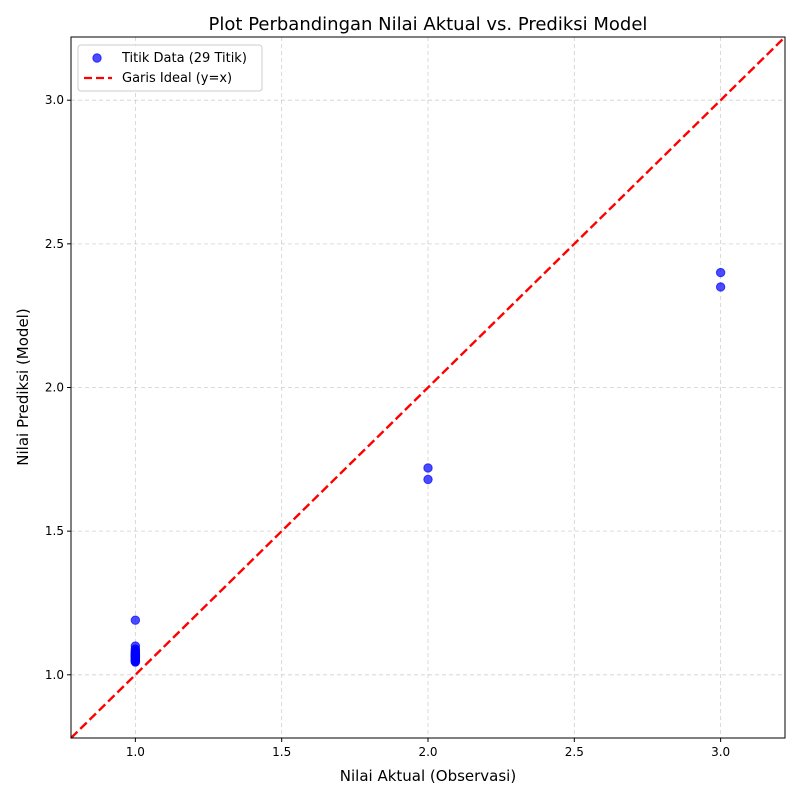 The width and height of the screenshot is (800, 800). I want to click on x-tick-label: 1.5, so click(281, 752).